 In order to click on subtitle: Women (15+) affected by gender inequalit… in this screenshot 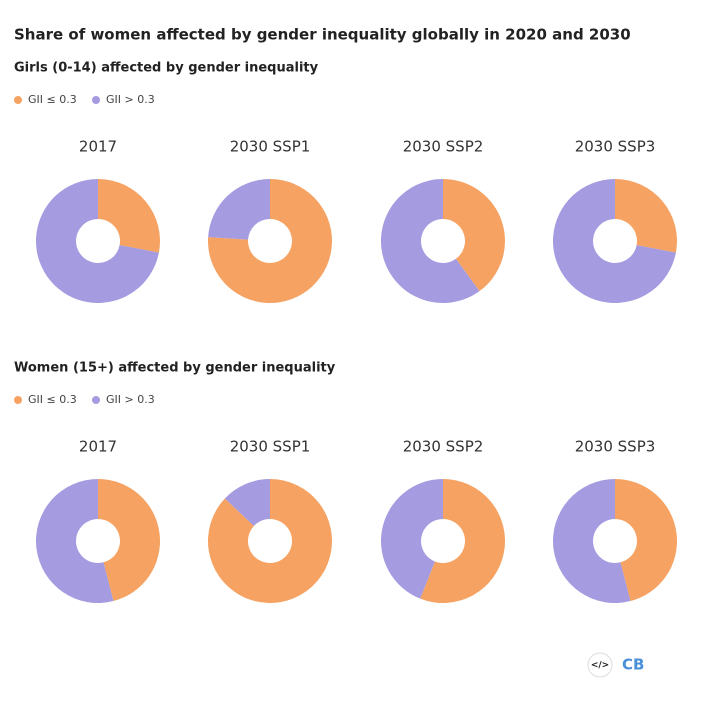, I will do `click(175, 368)`.